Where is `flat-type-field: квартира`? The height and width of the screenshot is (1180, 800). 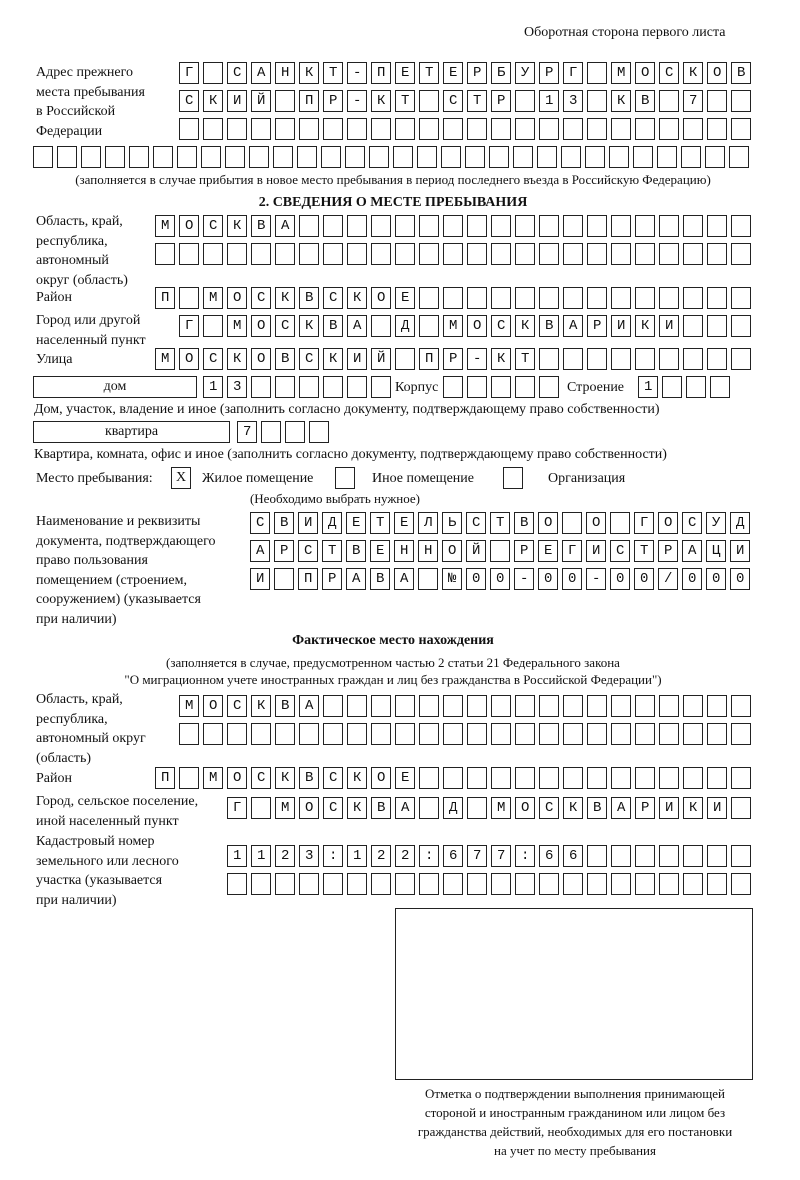
flat-type-field: квартира is located at coordinates (131, 432).